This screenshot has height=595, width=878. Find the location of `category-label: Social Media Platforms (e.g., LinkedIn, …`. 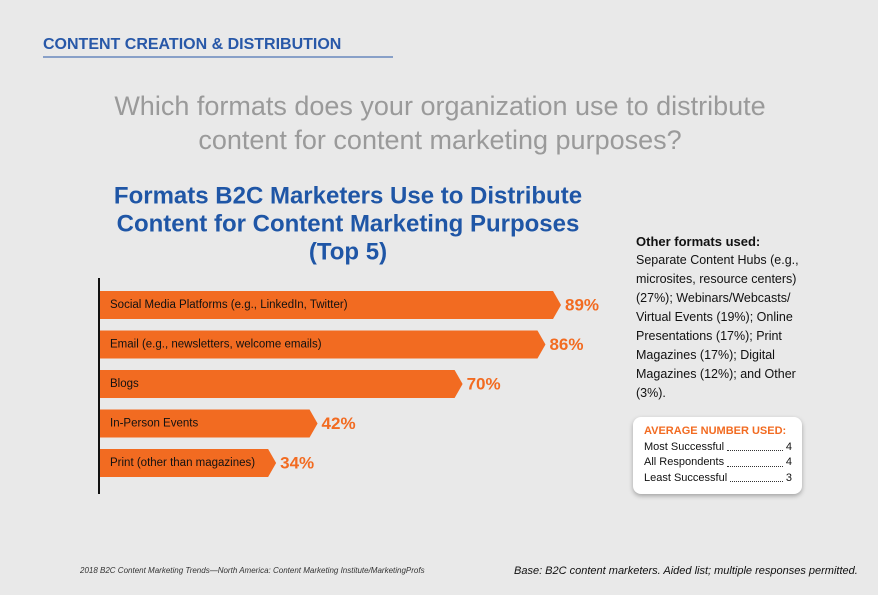

category-label: Social Media Platforms (e.g., LinkedIn, … is located at coordinates (229, 305).